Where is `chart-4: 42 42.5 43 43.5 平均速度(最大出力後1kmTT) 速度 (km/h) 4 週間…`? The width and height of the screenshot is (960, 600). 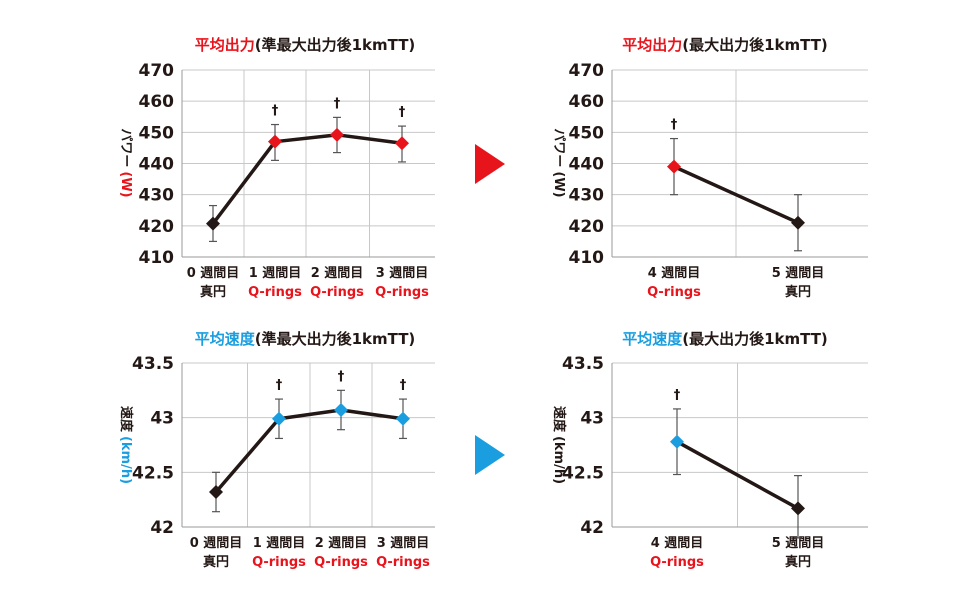 chart-4: 42 42.5 43 43.5 平均速度(最大出力後1kmTT) 速度 (km/h) 4 週間… is located at coordinates (709, 450).